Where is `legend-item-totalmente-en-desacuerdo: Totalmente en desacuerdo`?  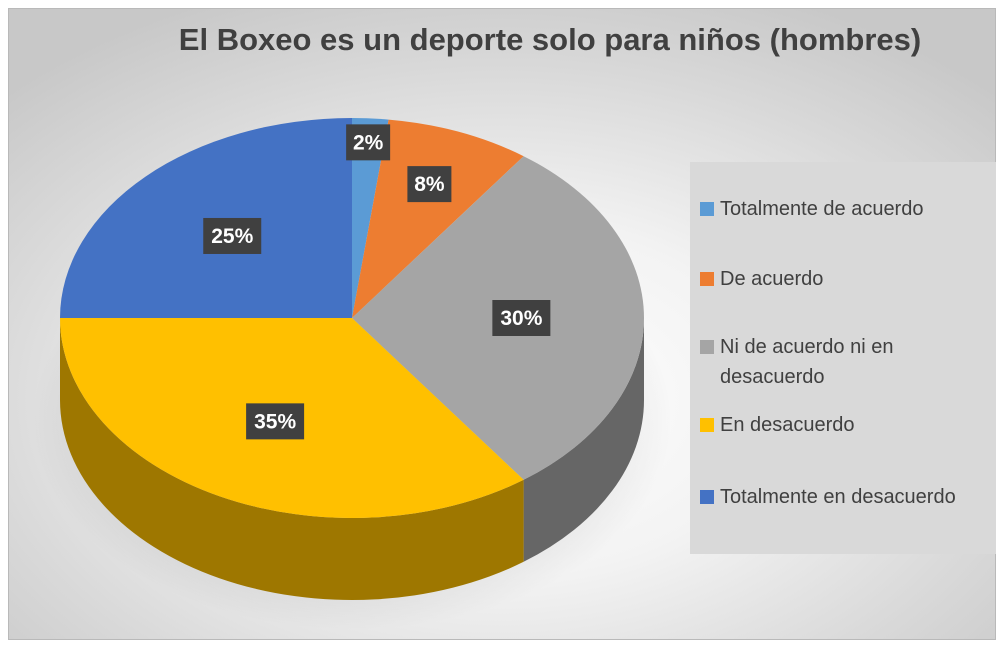
legend-item-totalmente-en-desacuerdo: Totalmente en desacuerdo is located at coordinates (845, 497).